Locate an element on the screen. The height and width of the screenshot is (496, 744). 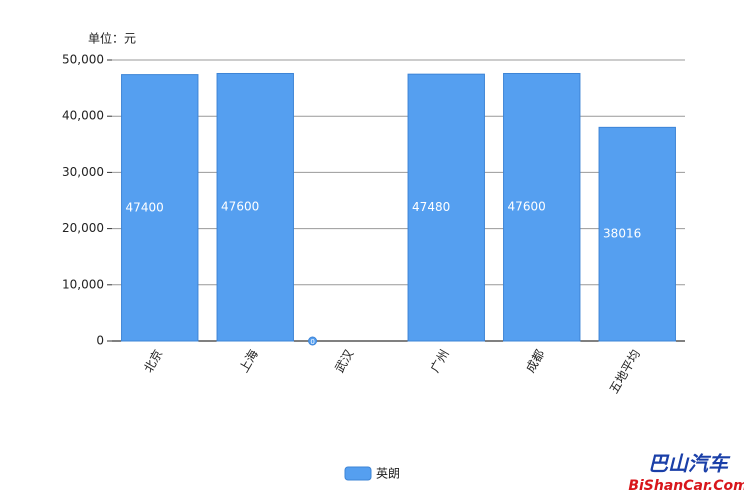
value-label: 47480 is located at coordinates (431, 207).